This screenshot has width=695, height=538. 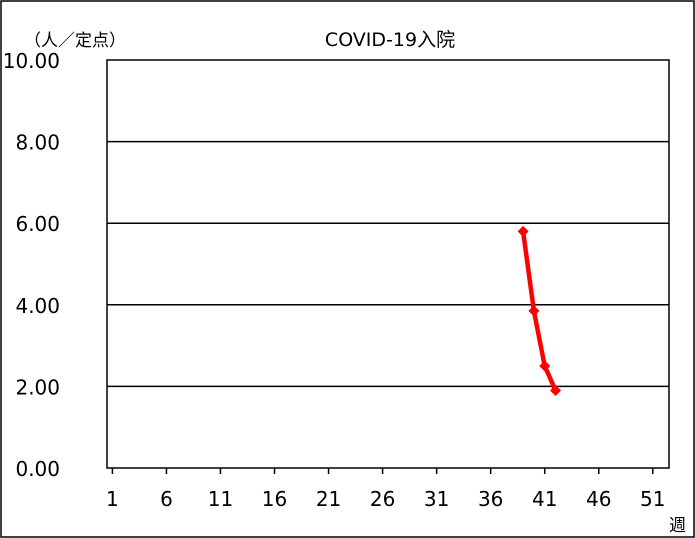 I want to click on x-tick-label: 11, so click(x=220, y=499).